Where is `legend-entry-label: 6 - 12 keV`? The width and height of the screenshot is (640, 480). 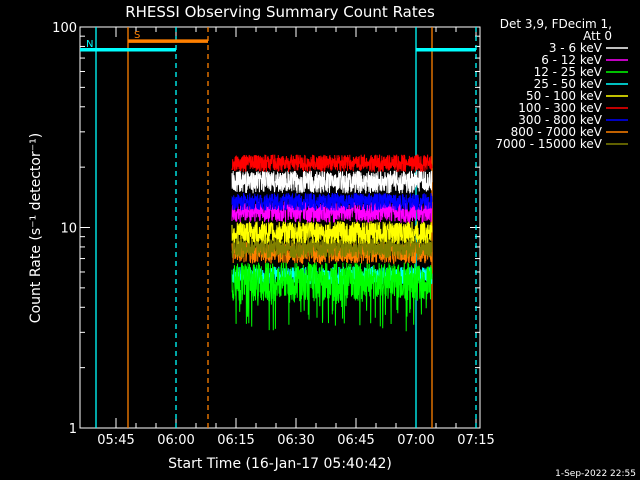 legend-entry-label: 6 - 12 keV is located at coordinates (572, 60).